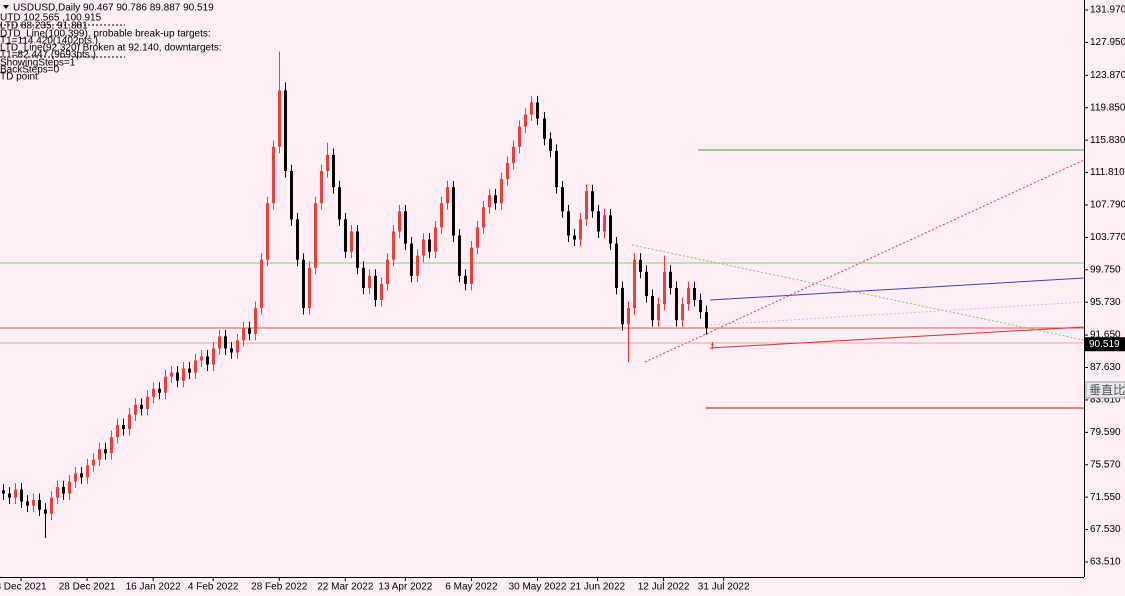 The width and height of the screenshot is (1125, 596). Describe the element at coordinates (1105, 529) in the screenshot. I see `y-tick-label: 67.530` at that location.